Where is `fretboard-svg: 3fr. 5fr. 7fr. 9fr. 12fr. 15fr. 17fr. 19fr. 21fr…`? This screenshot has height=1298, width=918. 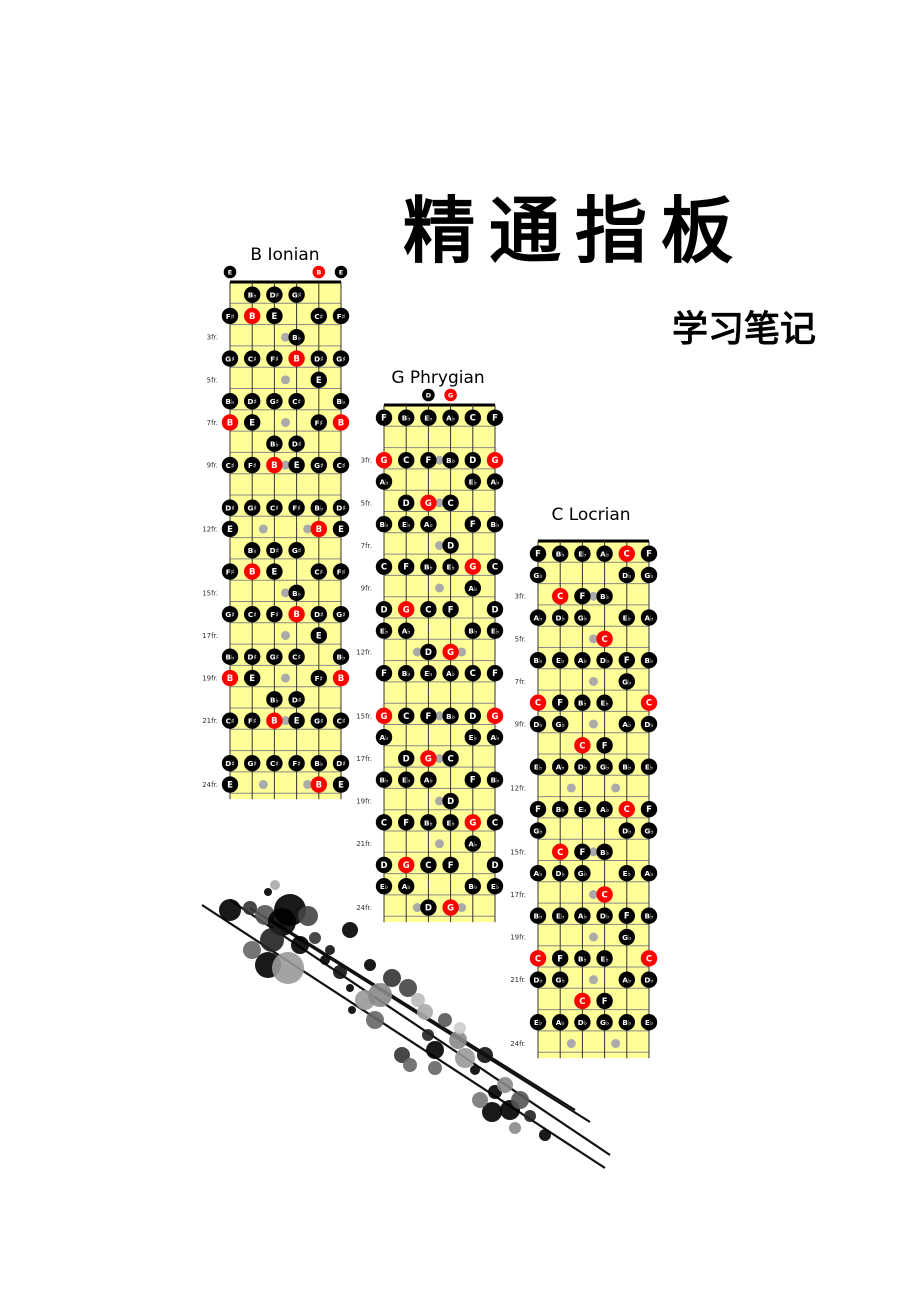 fretboard-svg: 3fr. 5fr. 7fr. 9fr. 12fr. 15fr. 17fr. 19fr. 21fr… is located at coordinates (430, 655).